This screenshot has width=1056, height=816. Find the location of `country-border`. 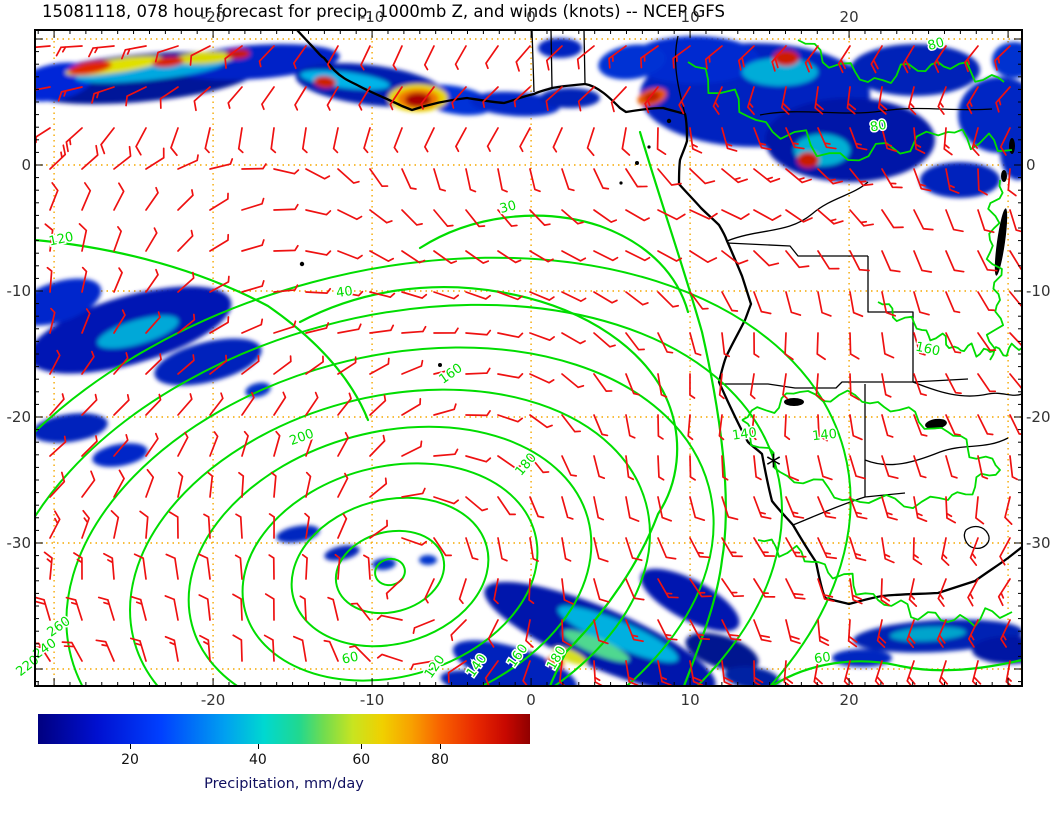

country-border is located at coordinates (844, 383).